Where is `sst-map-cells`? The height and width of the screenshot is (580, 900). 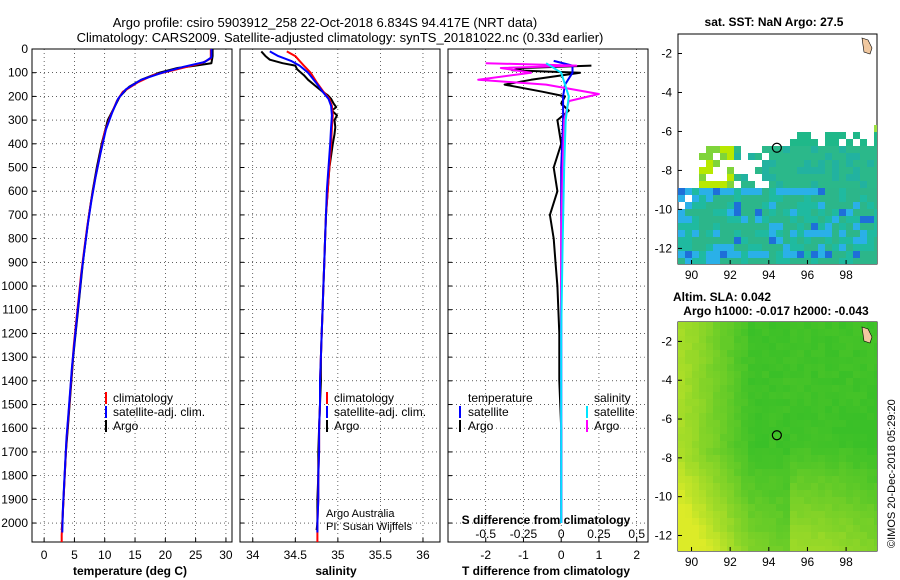 sst-map-cells is located at coordinates (777, 194).